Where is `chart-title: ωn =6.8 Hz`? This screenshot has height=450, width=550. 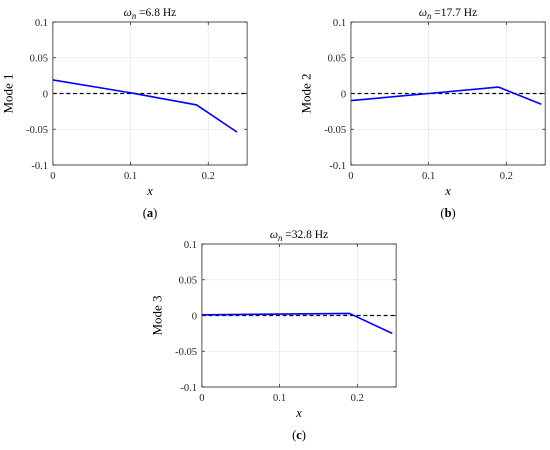
chart-title: ωn =6.8 Hz is located at coordinates (150, 13).